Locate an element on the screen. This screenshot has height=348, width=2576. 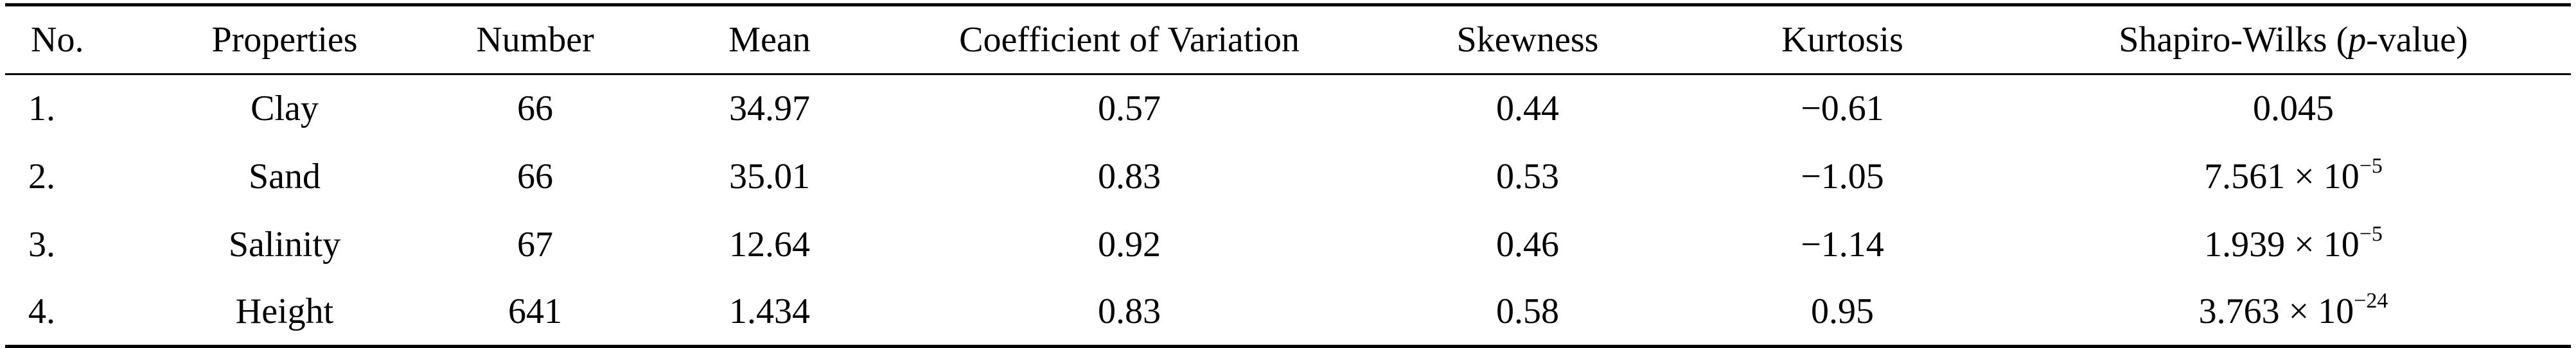
cell-skewness: 0.53 is located at coordinates (1527, 176).